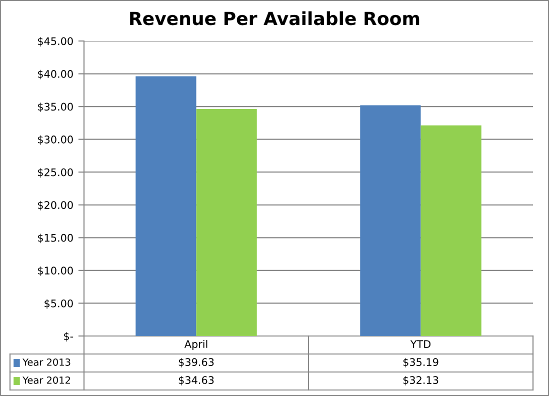 The image size is (549, 396). What do you see at coordinates (196, 381) in the screenshot?
I see `data-label: $34.63` at bounding box center [196, 381].